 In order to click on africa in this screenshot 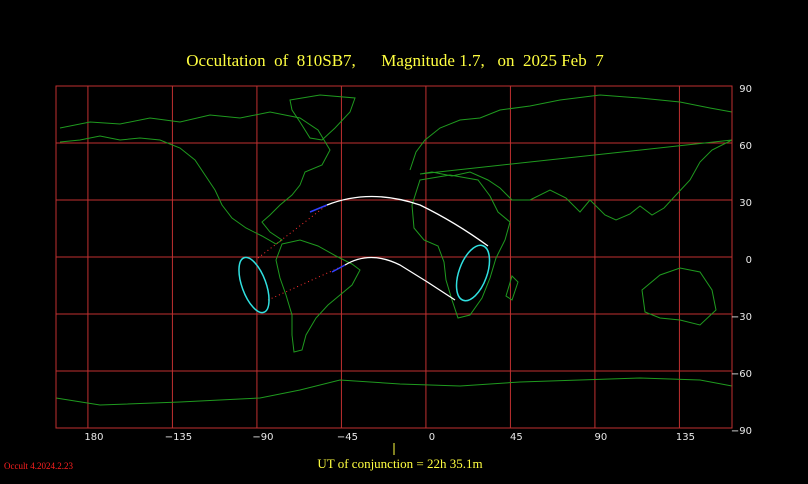, I will do `click(461, 246)`.